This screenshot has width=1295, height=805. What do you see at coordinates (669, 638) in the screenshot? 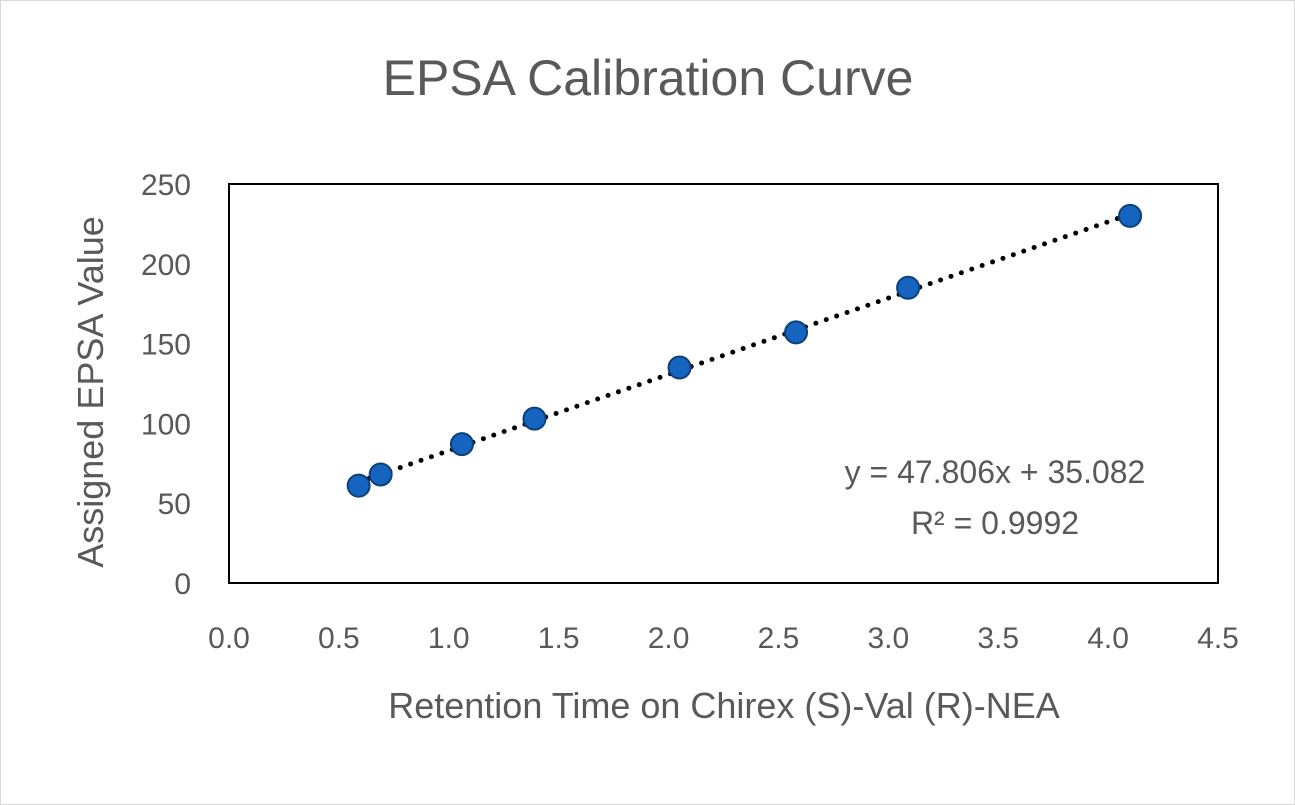
I see `x-tick-label: 2.0` at bounding box center [669, 638].